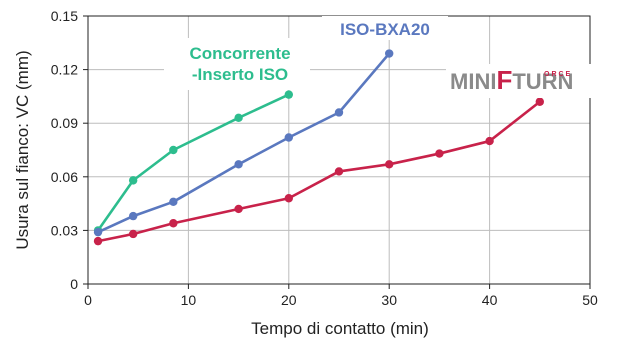 The width and height of the screenshot is (620, 338). I want to click on y-tick-label: 0.15, so click(64, 16).